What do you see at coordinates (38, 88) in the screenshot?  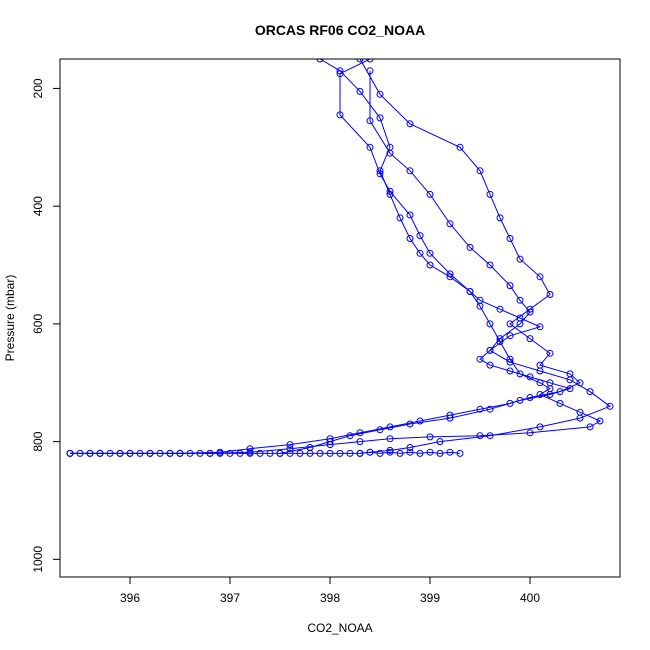 I see `y-tick-label: 200` at bounding box center [38, 88].